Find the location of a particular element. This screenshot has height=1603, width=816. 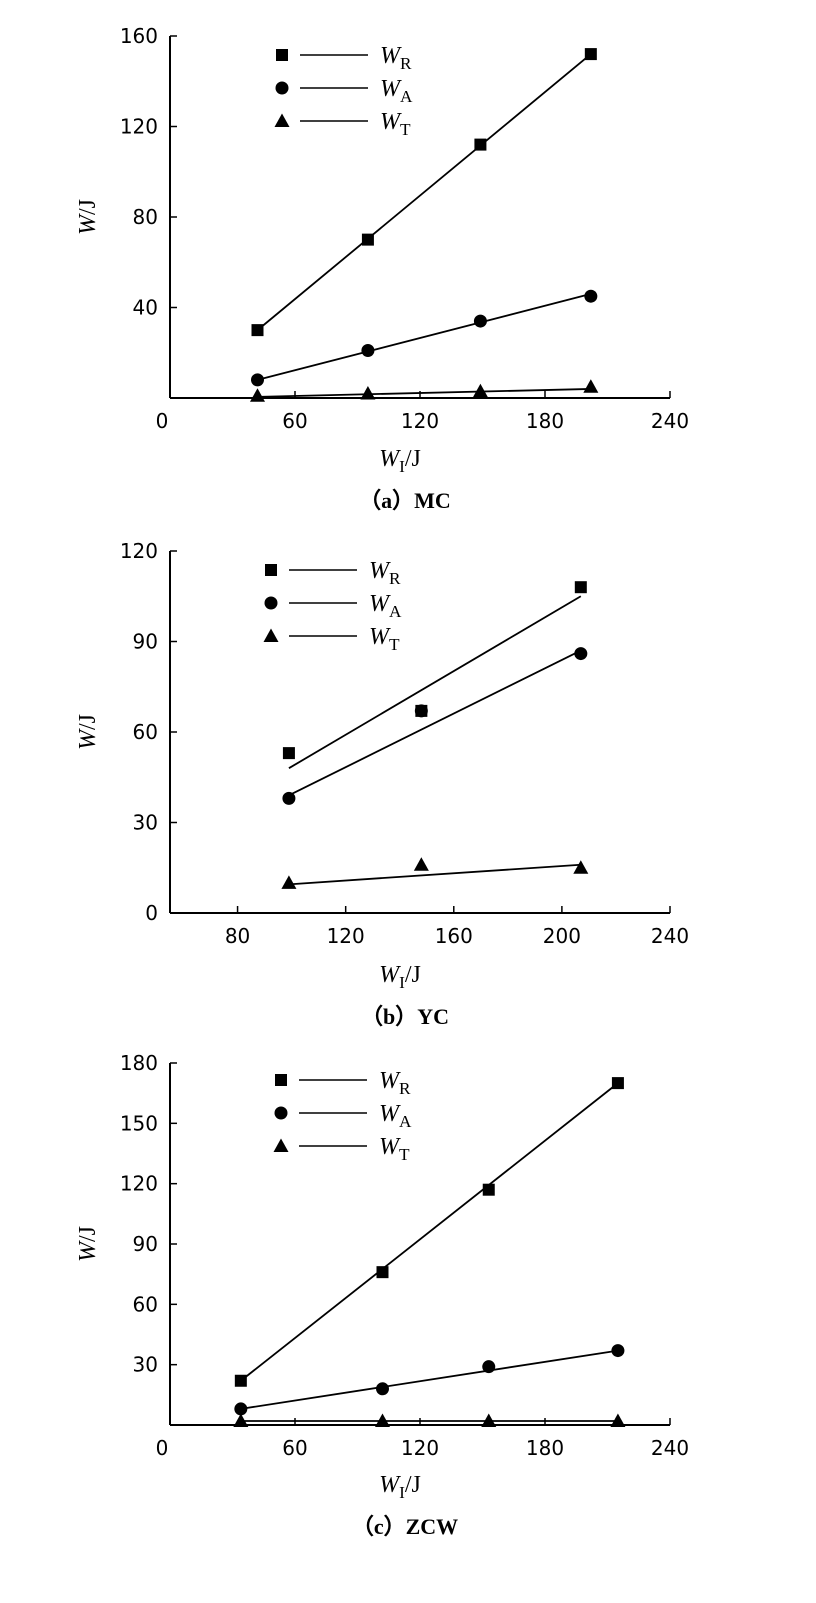

y-tick-label: 90 is located at coordinates (145, 642).